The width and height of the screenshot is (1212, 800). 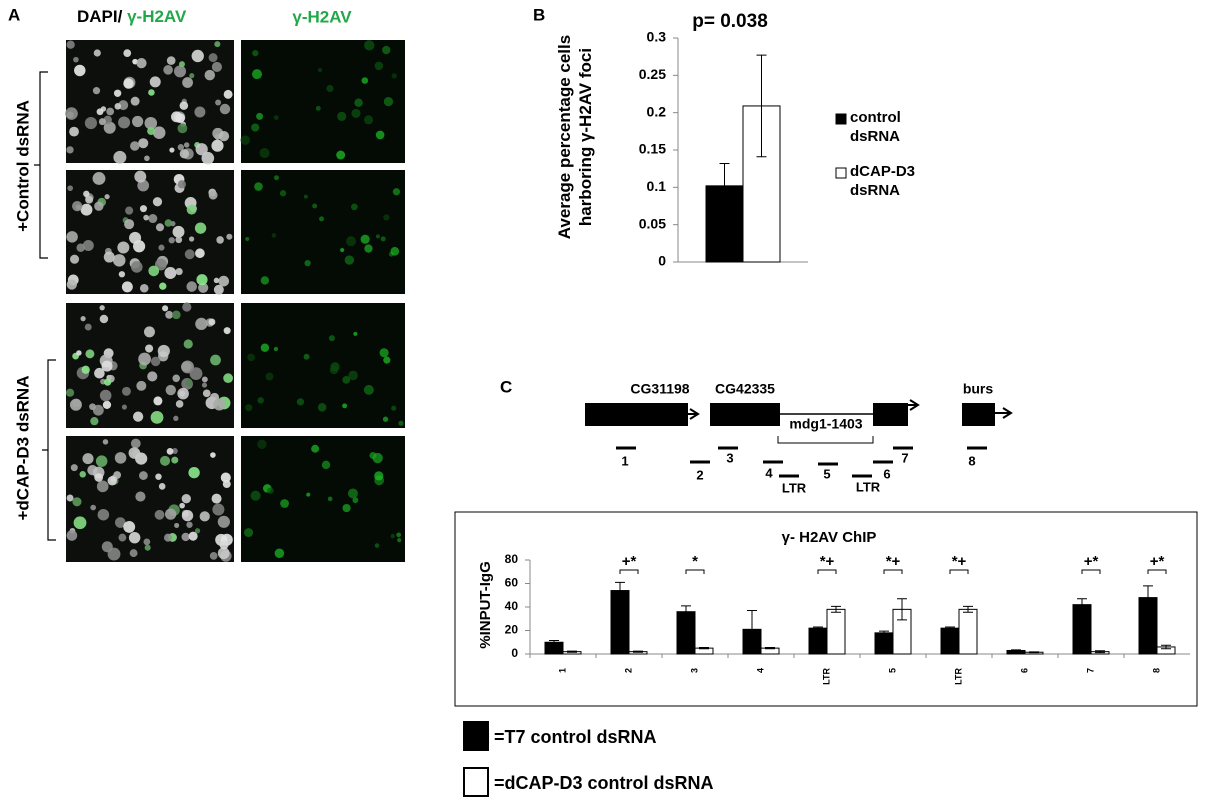 I want to click on row-label: +Control dsRNA, so click(x=22, y=166).